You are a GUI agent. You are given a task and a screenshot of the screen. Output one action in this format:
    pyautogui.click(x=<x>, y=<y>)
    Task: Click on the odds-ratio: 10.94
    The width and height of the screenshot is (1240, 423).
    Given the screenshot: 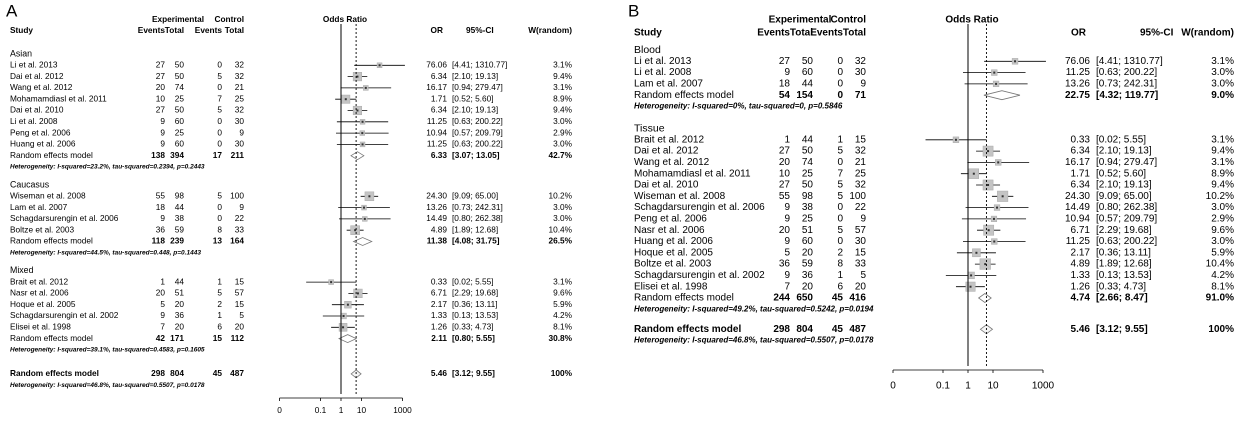 What is the action you would take?
    pyautogui.click(x=1077, y=219)
    